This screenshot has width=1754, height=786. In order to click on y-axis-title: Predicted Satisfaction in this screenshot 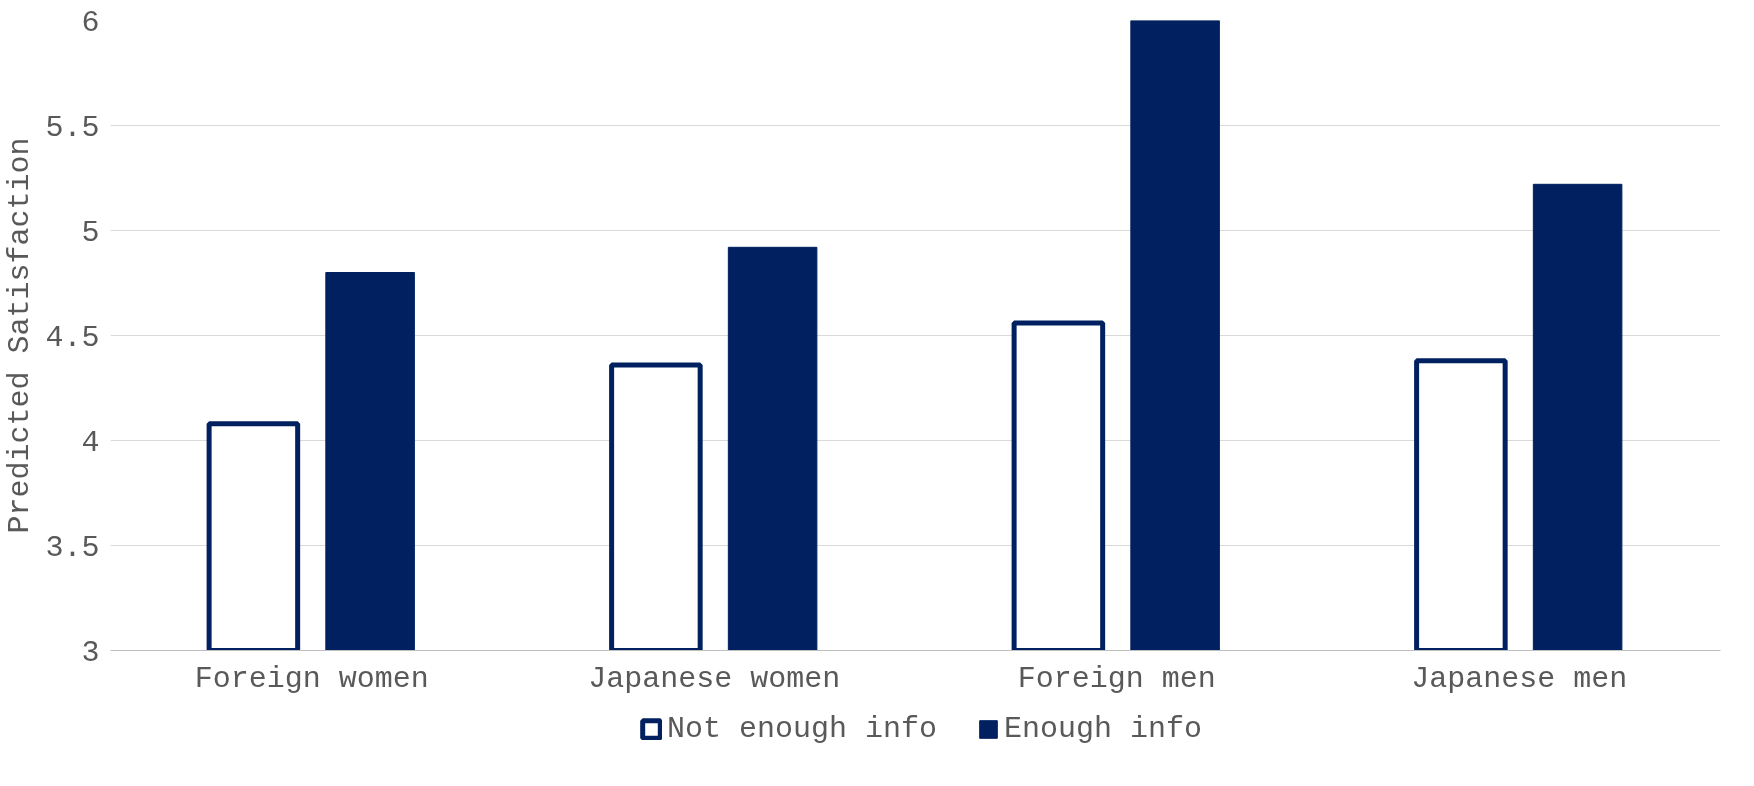, I will do `click(20, 335)`.